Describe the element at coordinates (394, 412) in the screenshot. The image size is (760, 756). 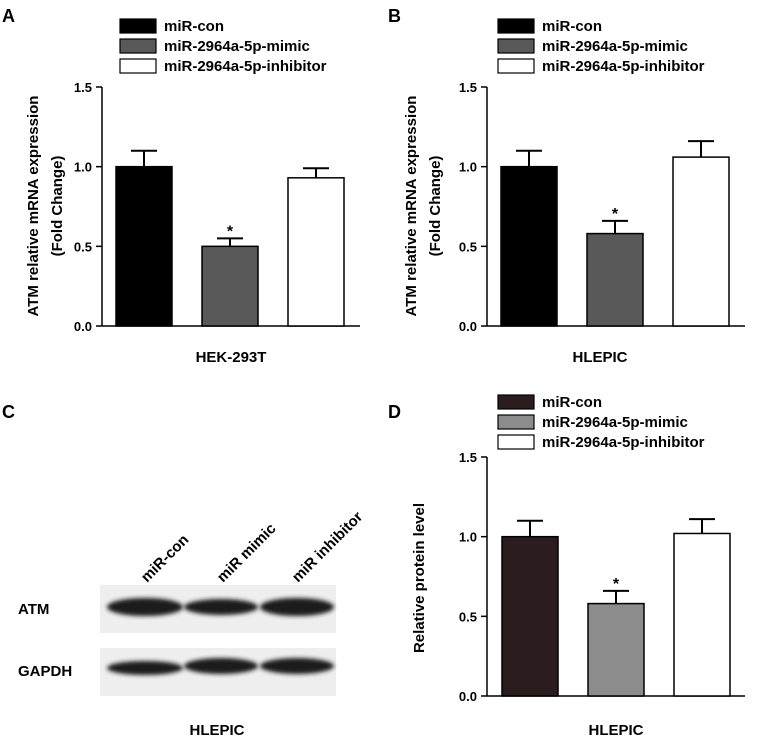
I see `panel-letter: D` at that location.